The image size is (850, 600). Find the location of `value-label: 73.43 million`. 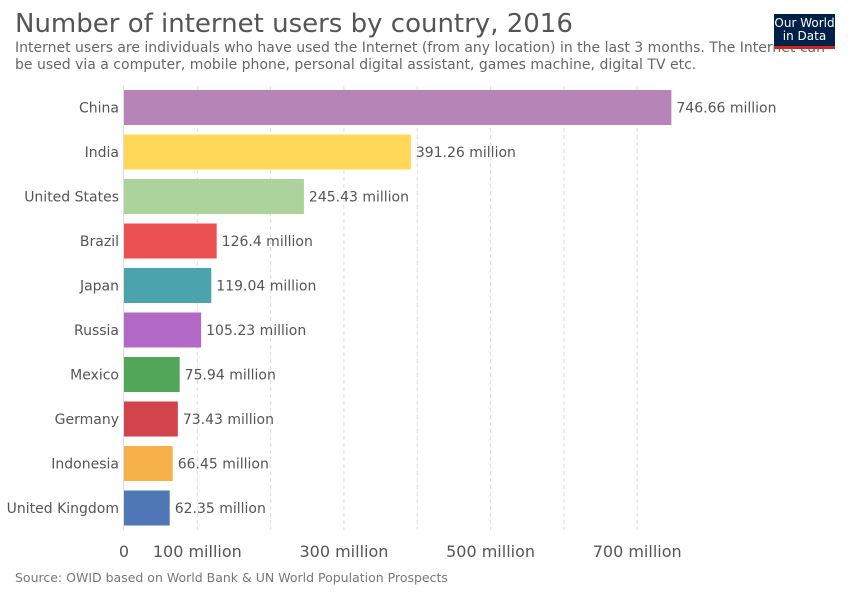

value-label: 73.43 million is located at coordinates (228, 420).